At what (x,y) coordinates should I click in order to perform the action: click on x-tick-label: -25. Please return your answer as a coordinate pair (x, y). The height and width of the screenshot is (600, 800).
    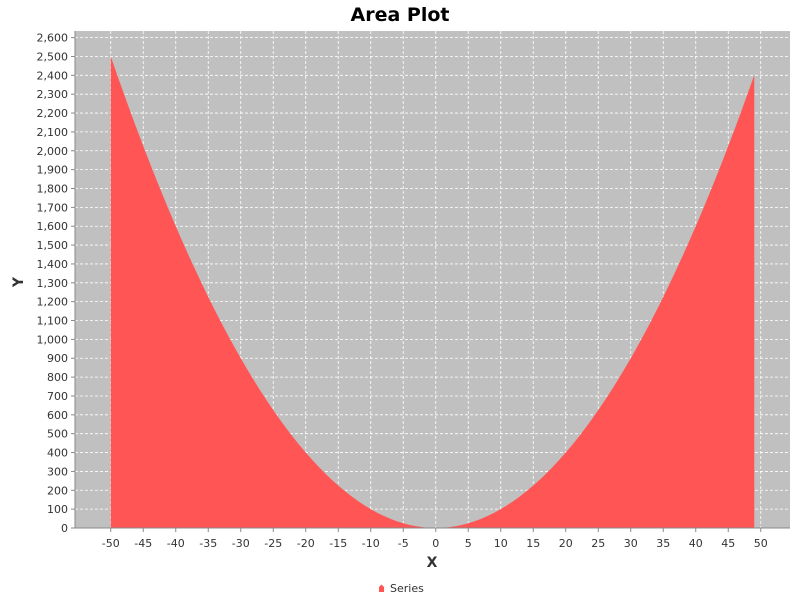
    Looking at the image, I should click on (273, 543).